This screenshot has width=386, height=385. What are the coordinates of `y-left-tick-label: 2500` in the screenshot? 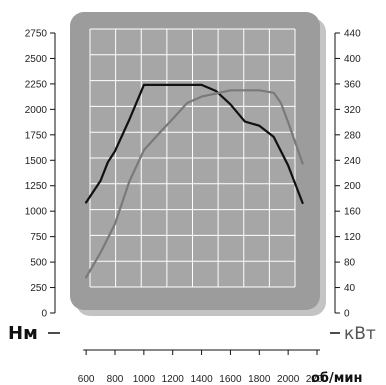 It's located at (36, 59).